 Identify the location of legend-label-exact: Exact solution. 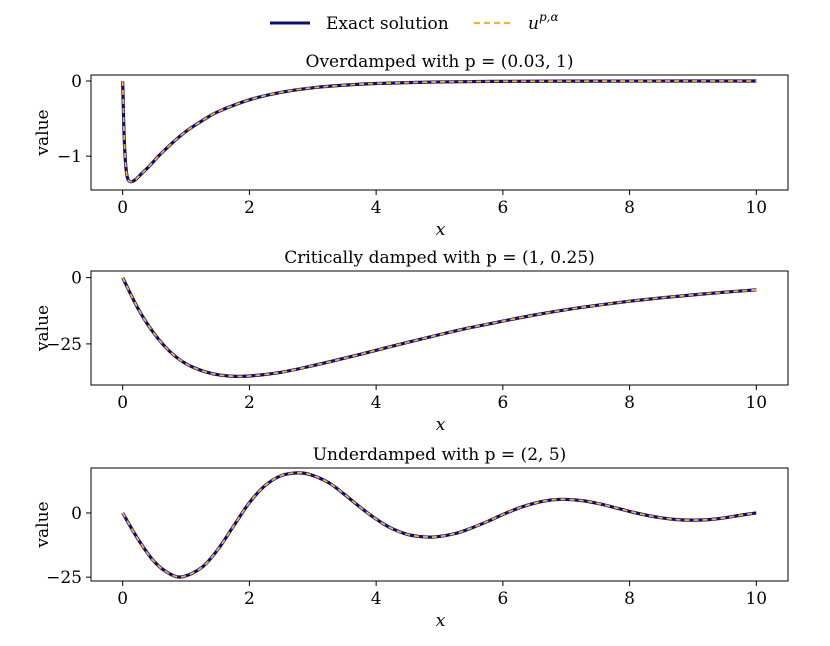
(387, 24).